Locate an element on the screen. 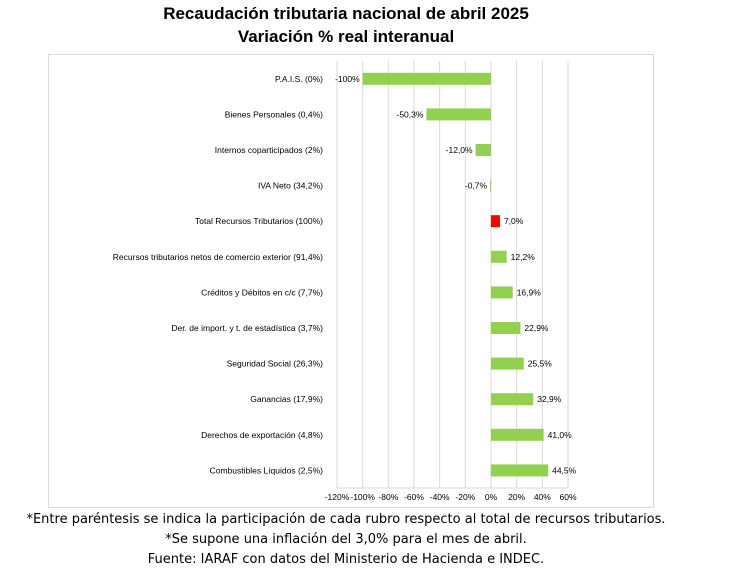 Image resolution: width=730 pixels, height=584 pixels. data-label: -0,7% is located at coordinates (476, 186).